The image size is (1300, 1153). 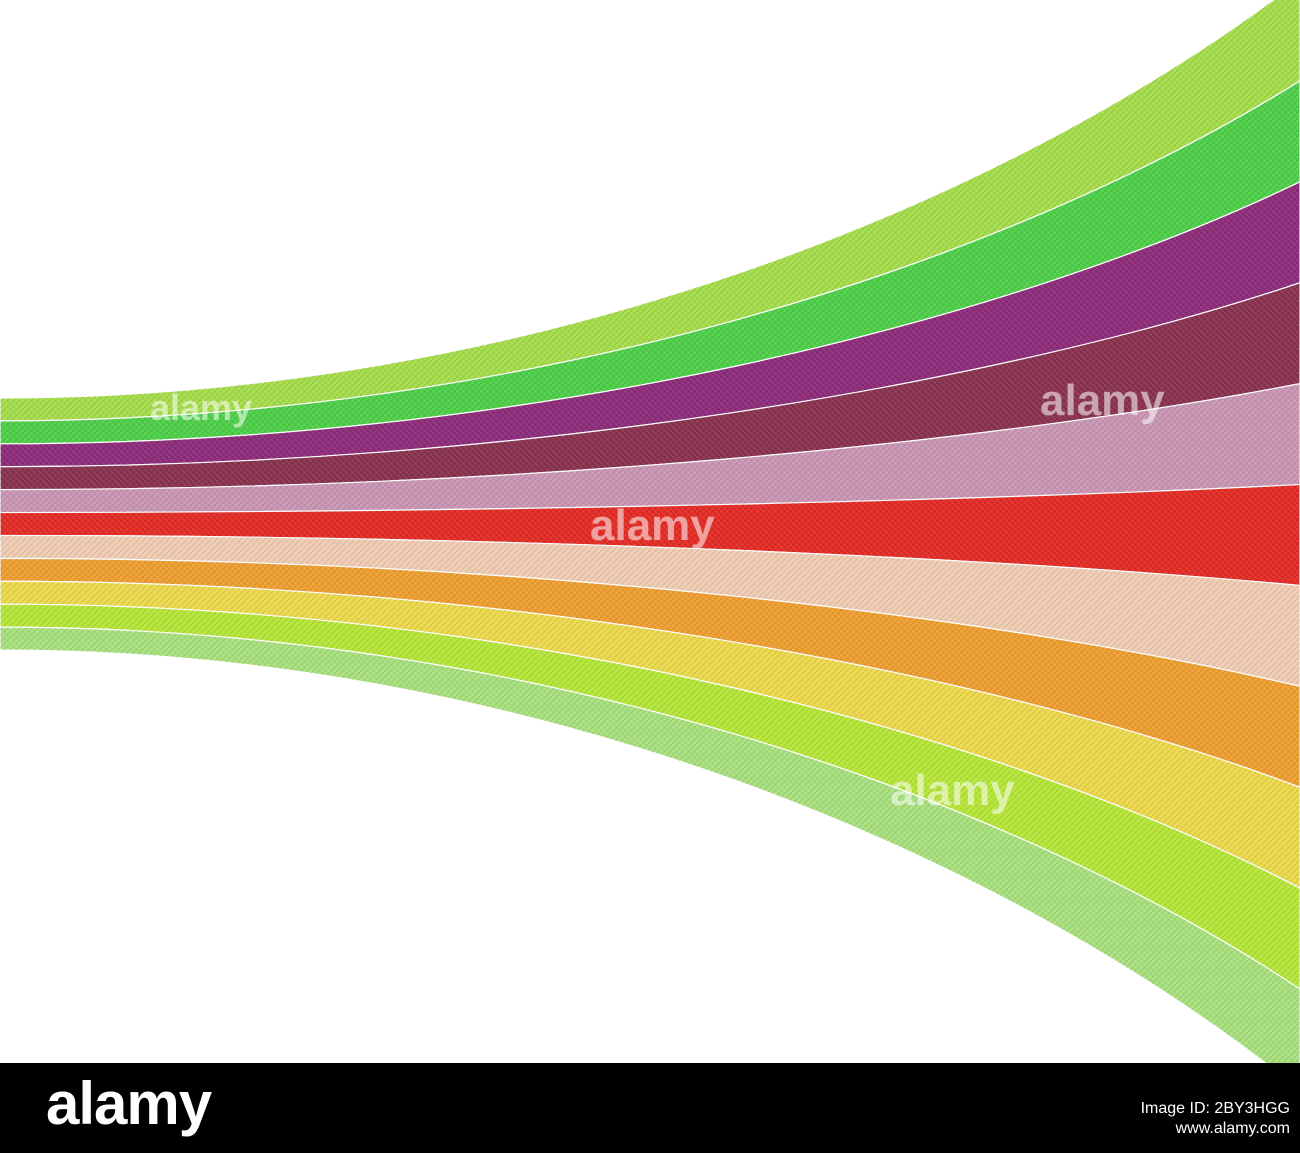 I want to click on site-url: www.alamy.com, so click(x=1232, y=1128).